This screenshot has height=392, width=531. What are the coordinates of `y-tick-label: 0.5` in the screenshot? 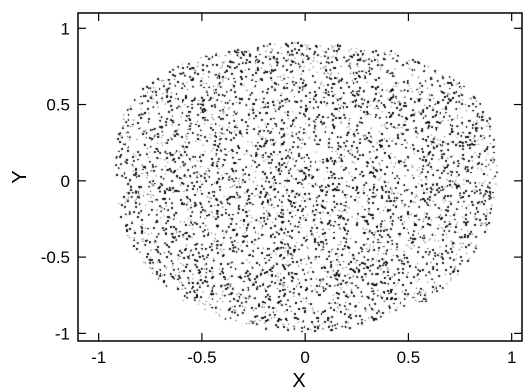 It's located at (58, 105).